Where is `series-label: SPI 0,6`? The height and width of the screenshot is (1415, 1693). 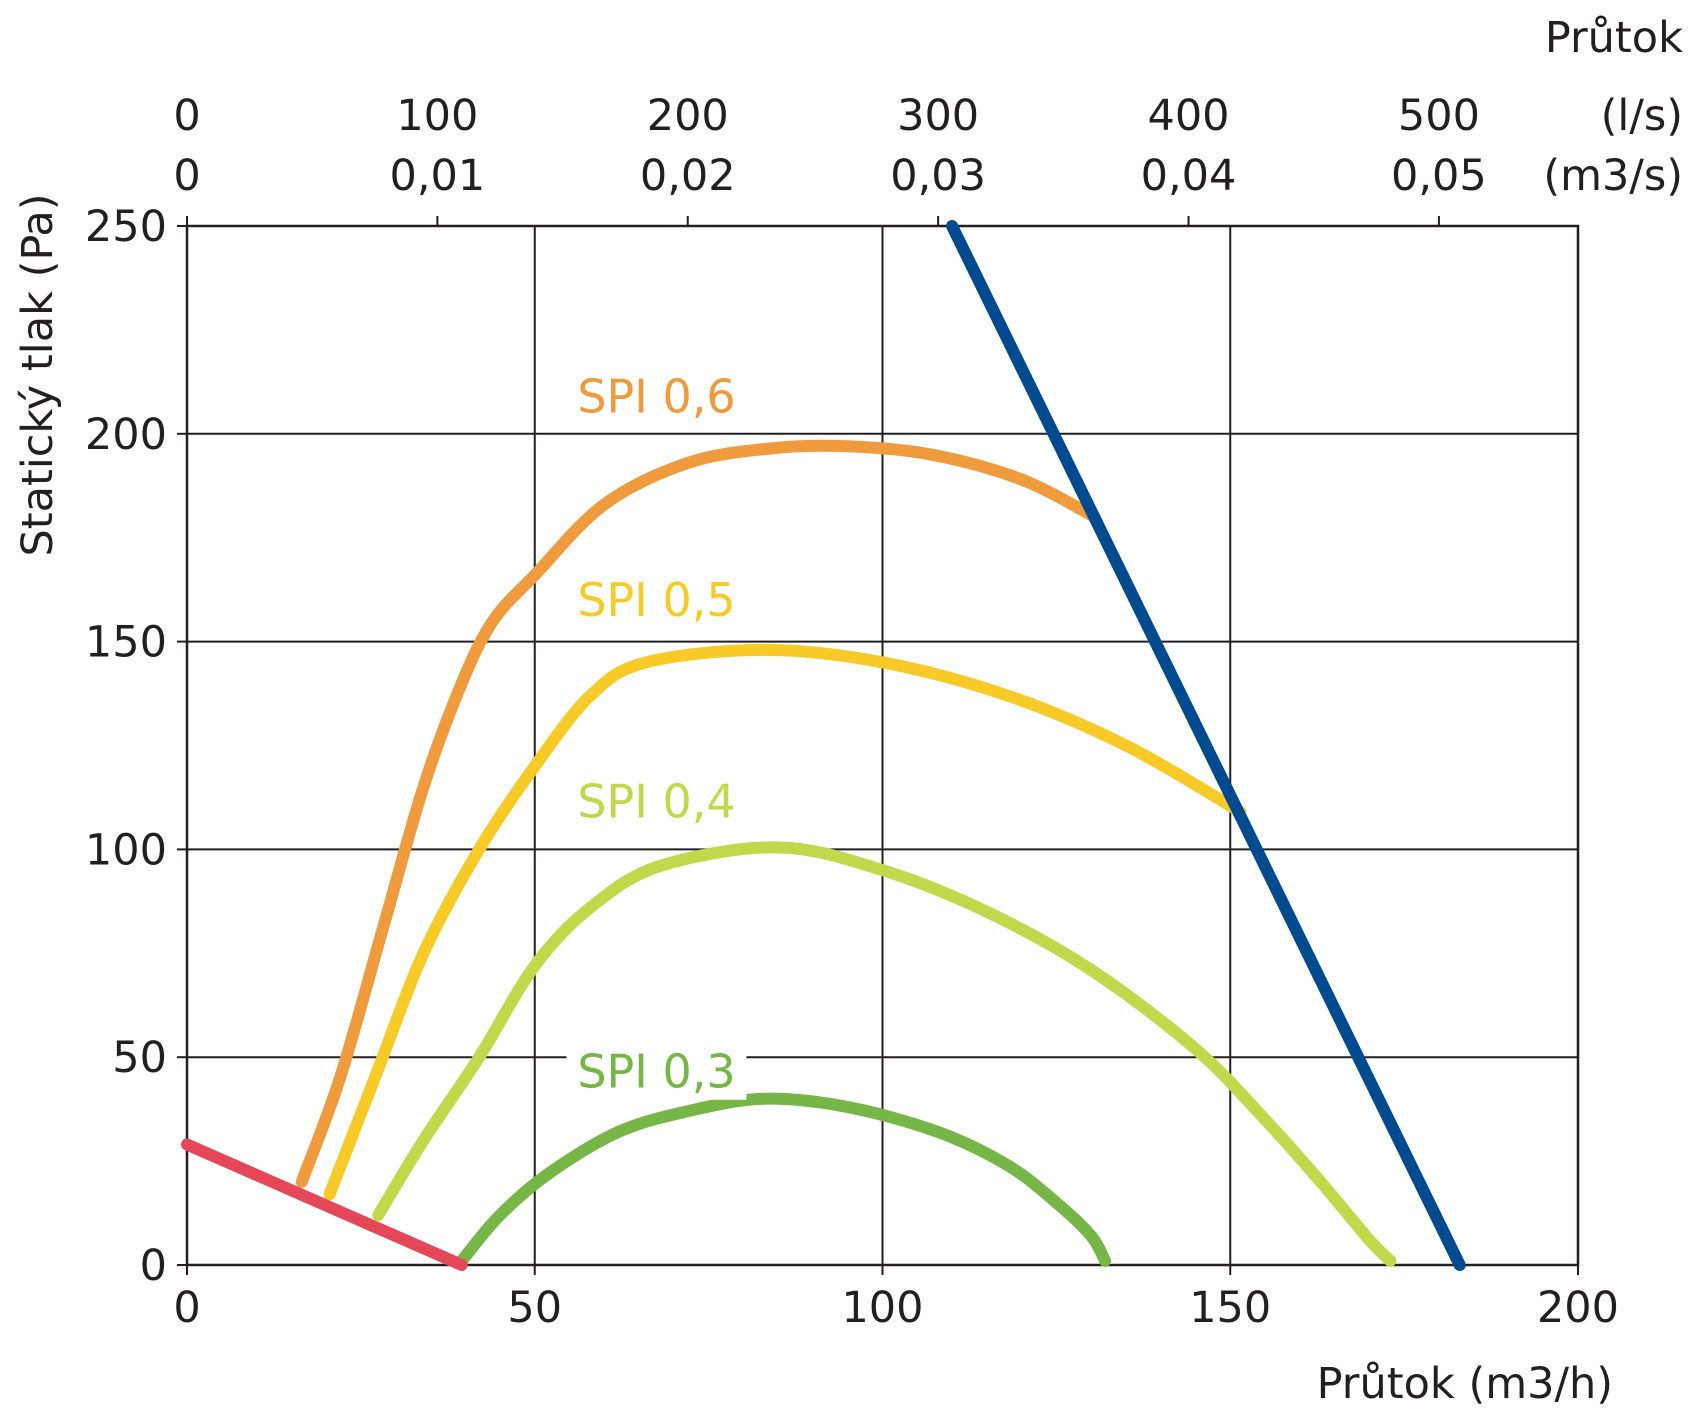 series-label: SPI 0,6 is located at coordinates (656, 396).